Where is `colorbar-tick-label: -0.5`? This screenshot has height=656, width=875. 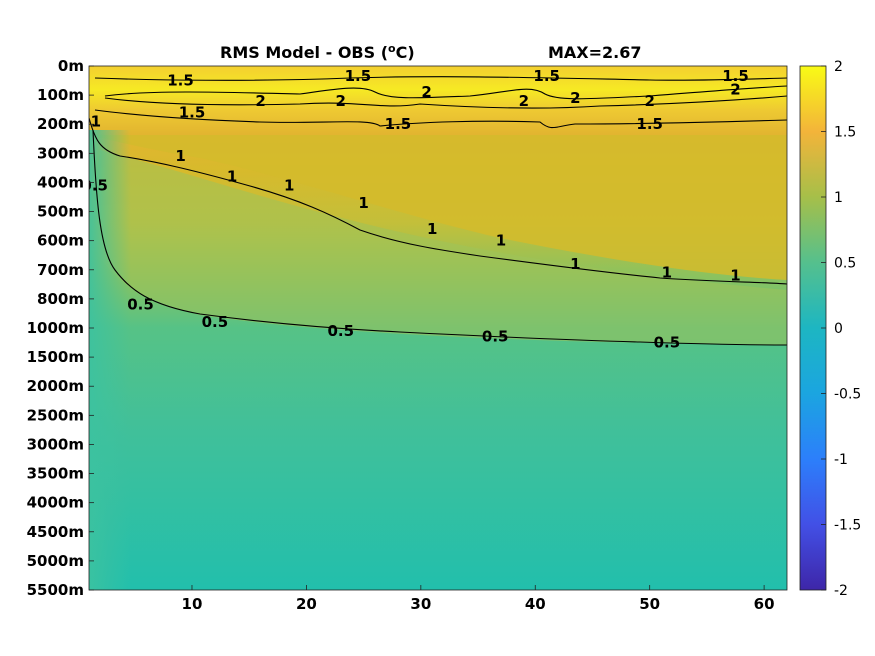 colorbar-tick-label: -0.5 is located at coordinates (847, 395).